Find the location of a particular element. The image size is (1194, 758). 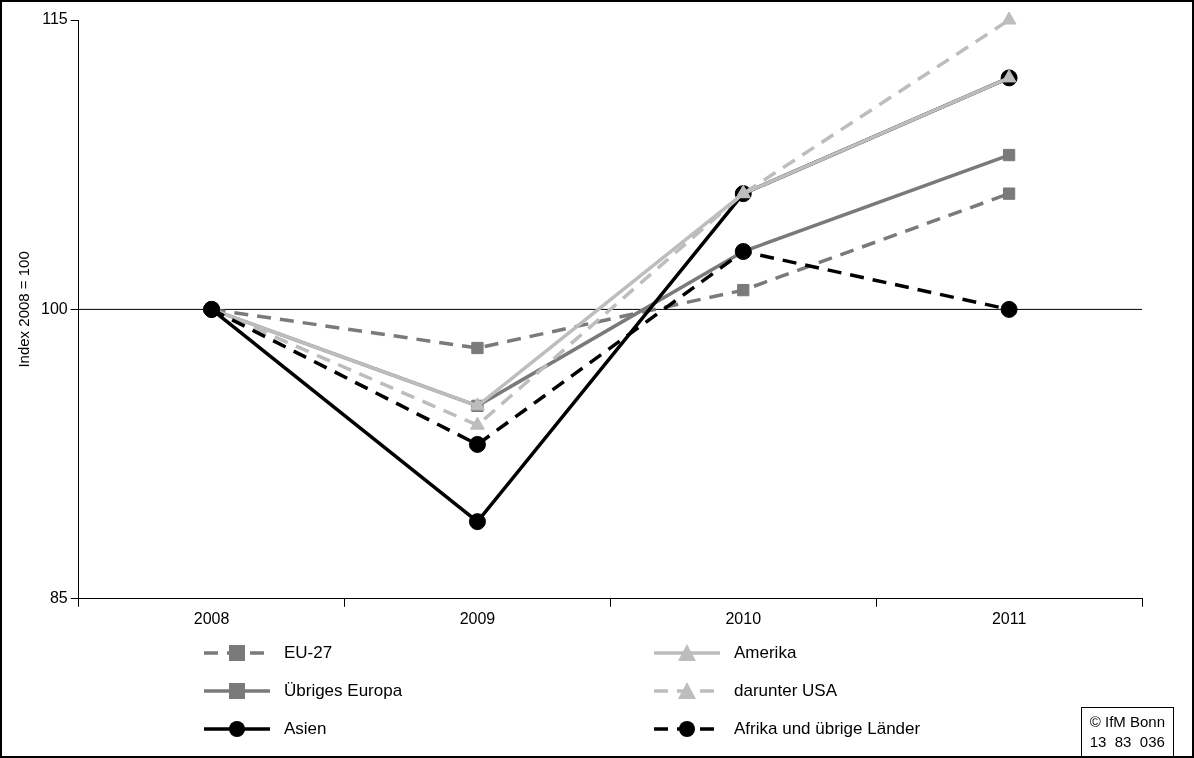

x-tick-label: 2010 is located at coordinates (743, 618).